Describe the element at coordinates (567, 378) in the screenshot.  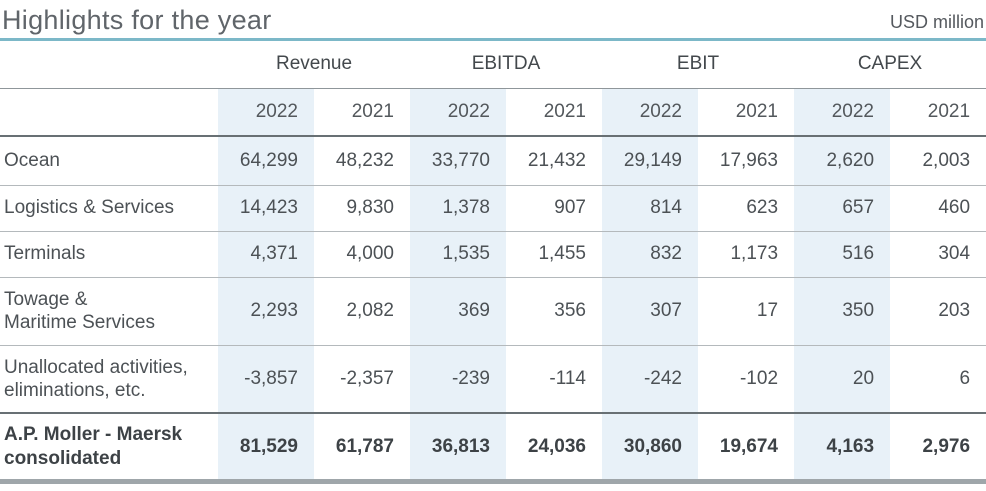
I see `cell-value: -114` at that location.